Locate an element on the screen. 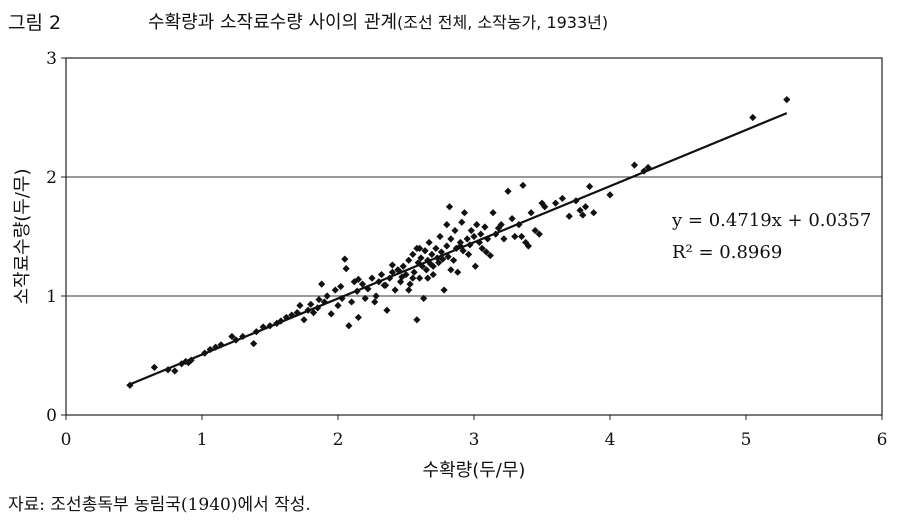  figure-title-main: 수확량과 소작료수량 사이의 관계 is located at coordinates (273, 22).